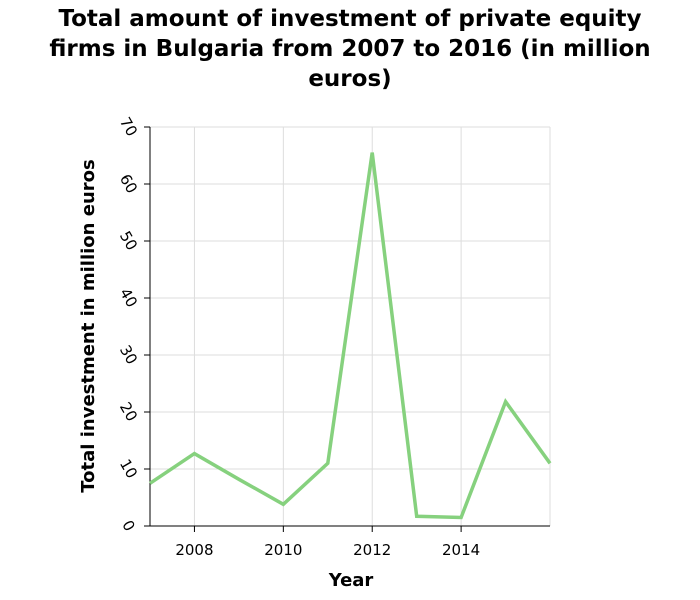  Describe the element at coordinates (128, 184) in the screenshot. I see `y-tick-label: 60` at that location.